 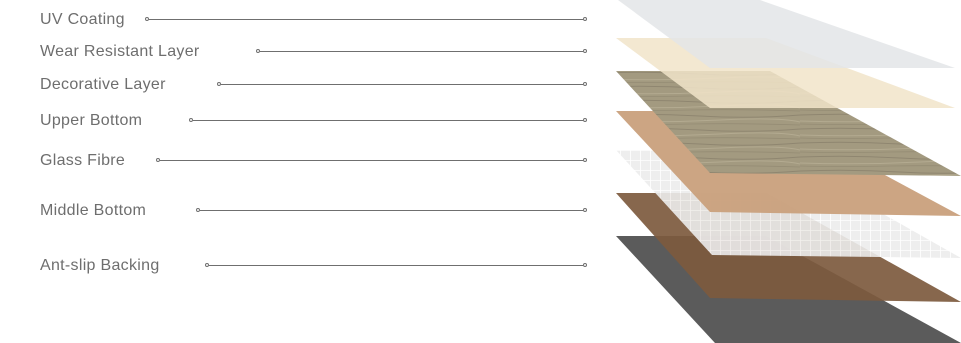 I want to click on layer-label-glass-fibre: Glass Fibre, so click(x=83, y=160).